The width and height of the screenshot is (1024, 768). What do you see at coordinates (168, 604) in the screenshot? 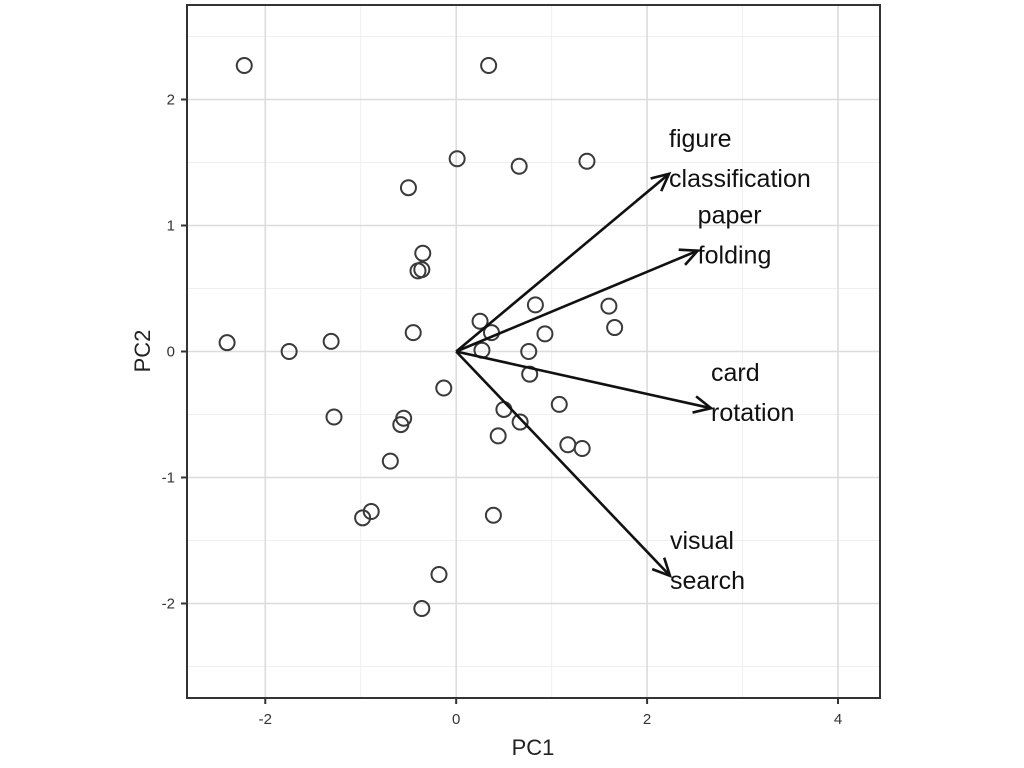
I see `y-tick-label: -2` at bounding box center [168, 604].